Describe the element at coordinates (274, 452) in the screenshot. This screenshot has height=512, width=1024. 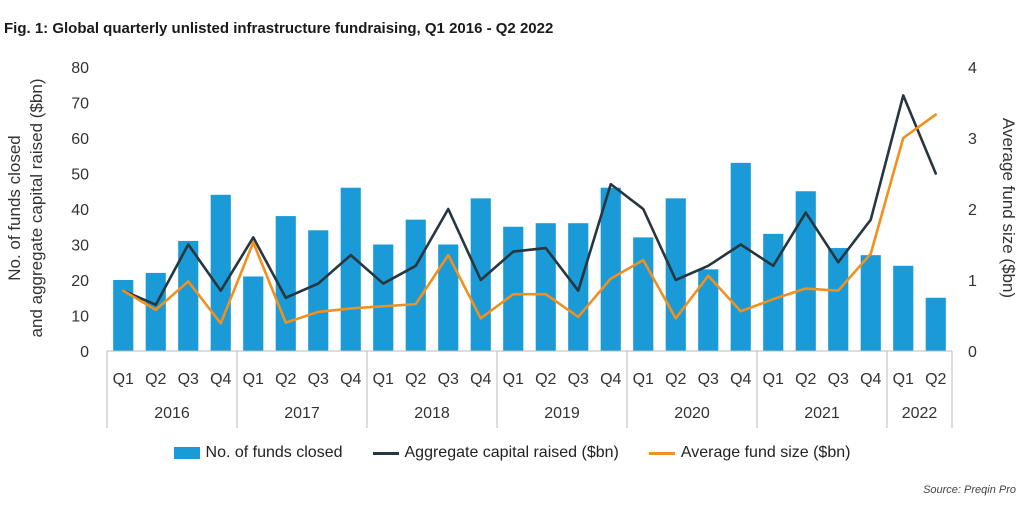
I see `legend-label-funds: No. of funds closed` at that location.